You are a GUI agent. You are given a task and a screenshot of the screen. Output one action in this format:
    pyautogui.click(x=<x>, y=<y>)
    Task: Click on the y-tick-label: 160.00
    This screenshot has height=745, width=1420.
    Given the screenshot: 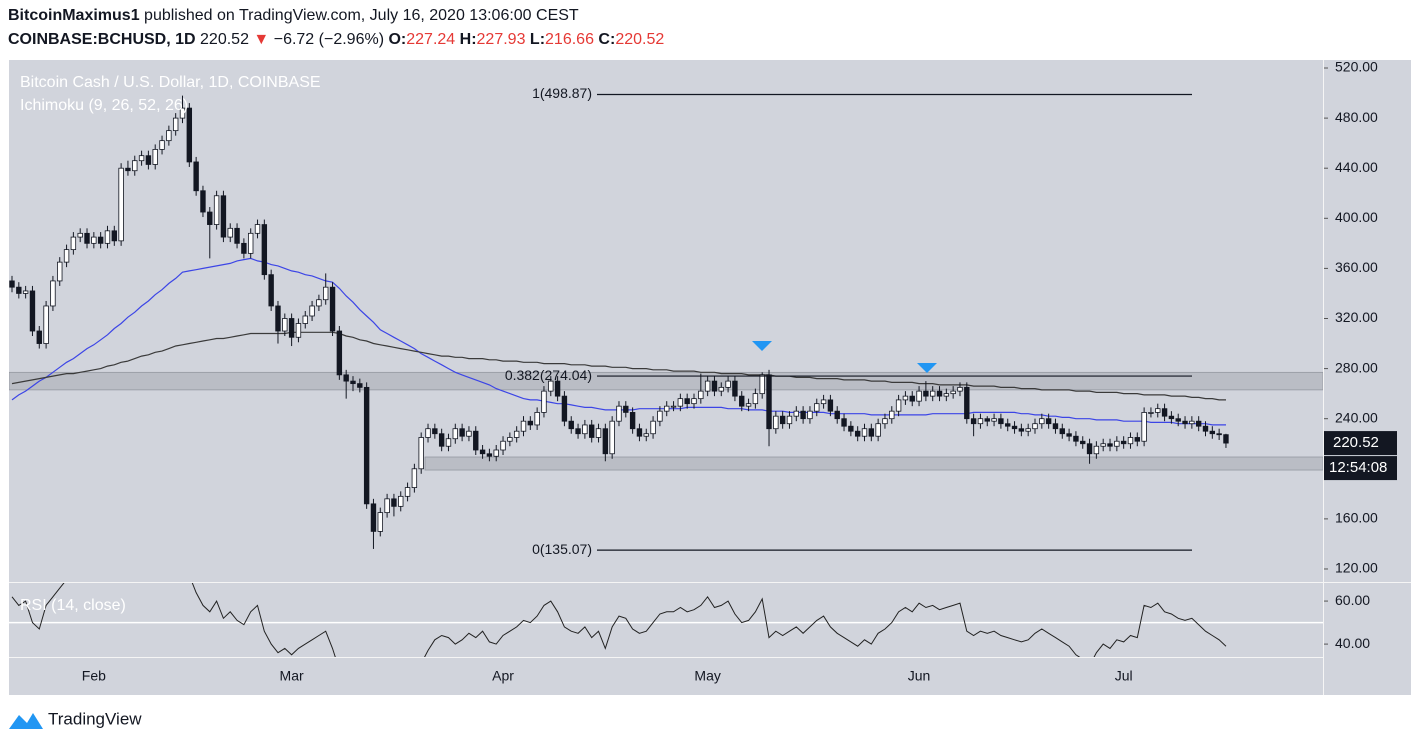 What is the action you would take?
    pyautogui.click(x=1356, y=518)
    